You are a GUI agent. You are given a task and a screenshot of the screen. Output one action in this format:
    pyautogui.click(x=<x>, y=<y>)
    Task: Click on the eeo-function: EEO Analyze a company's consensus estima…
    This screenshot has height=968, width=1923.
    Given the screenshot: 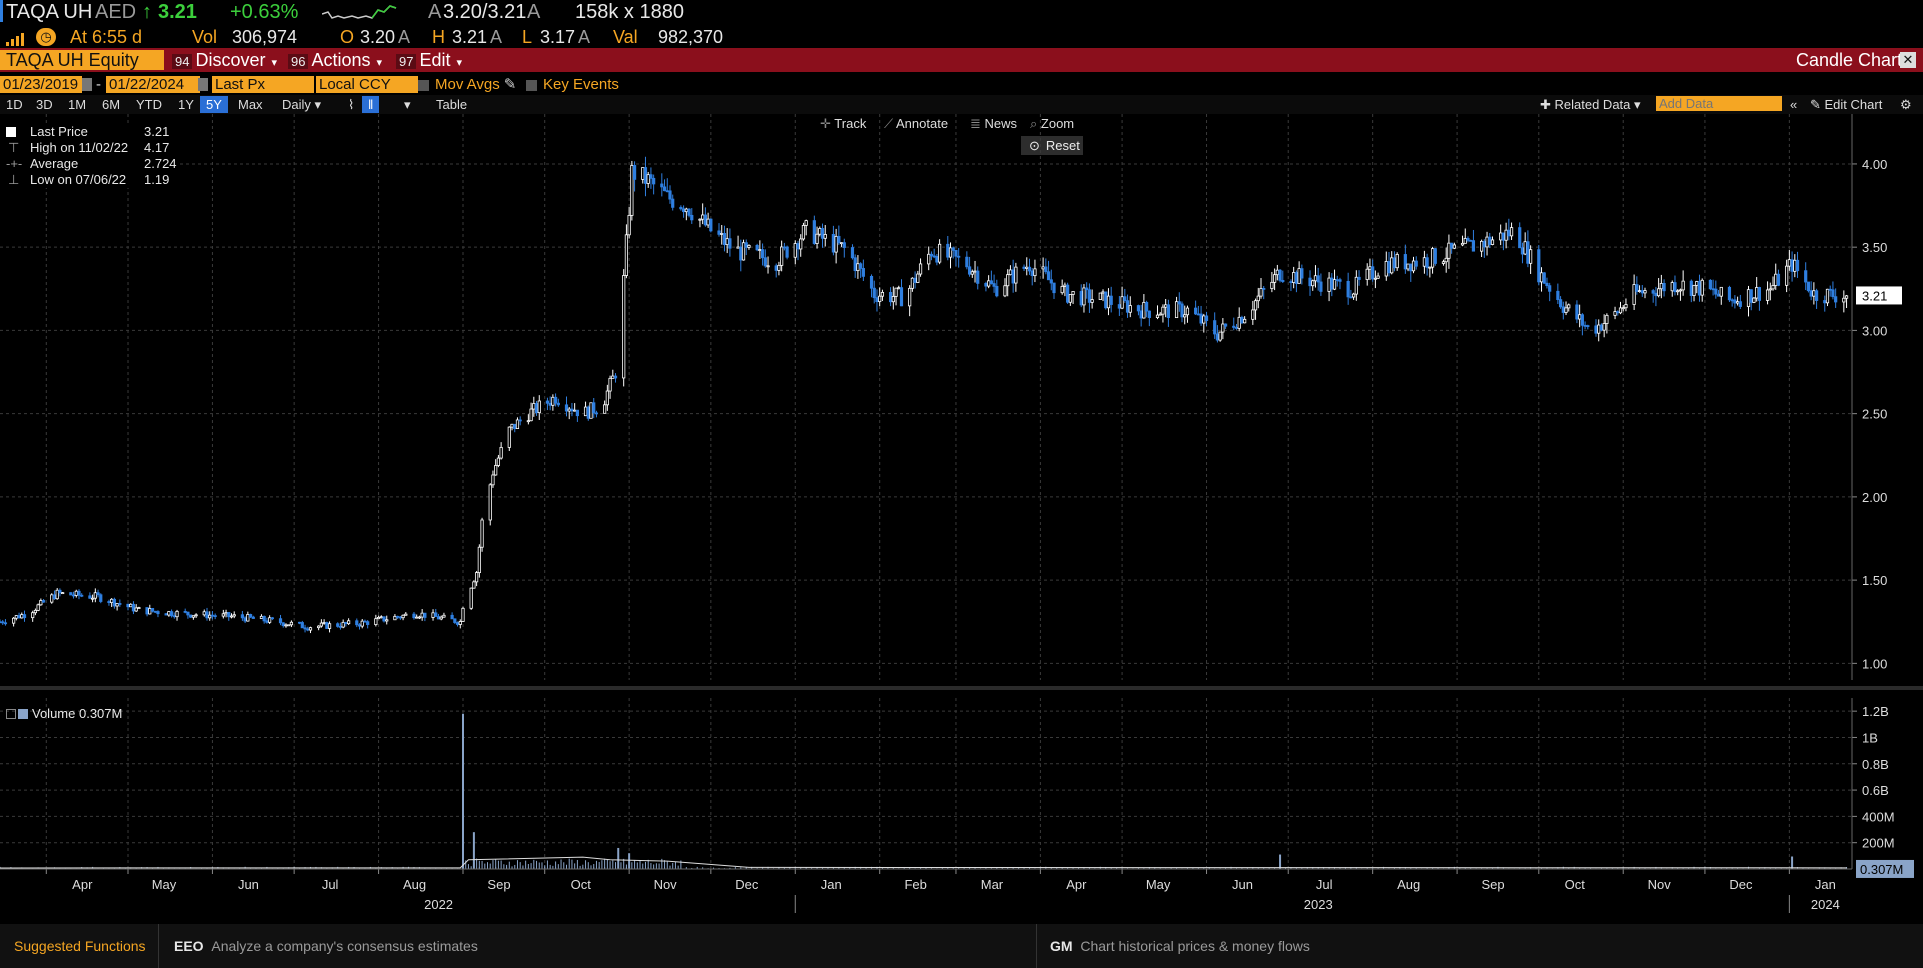 What is the action you would take?
    pyautogui.click(x=326, y=946)
    